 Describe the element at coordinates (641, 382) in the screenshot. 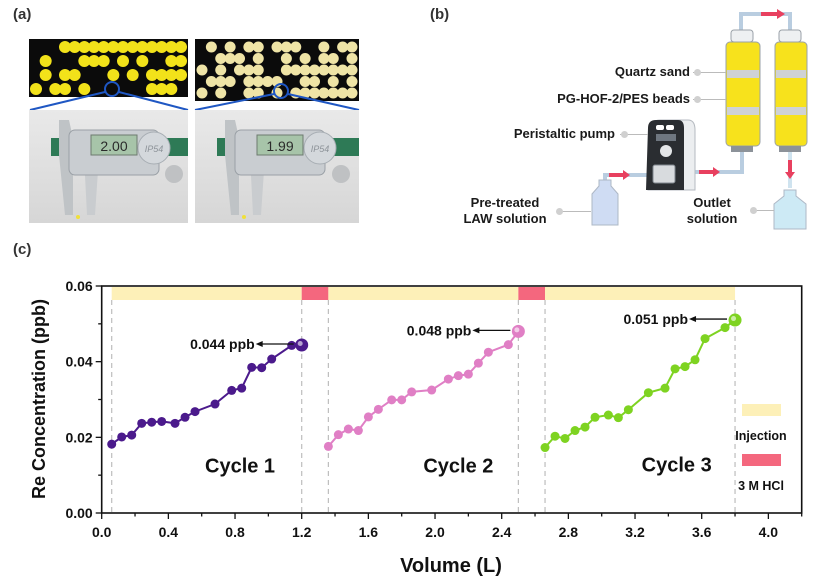

I see `series-cycle-3: 0.051 ppb` at that location.